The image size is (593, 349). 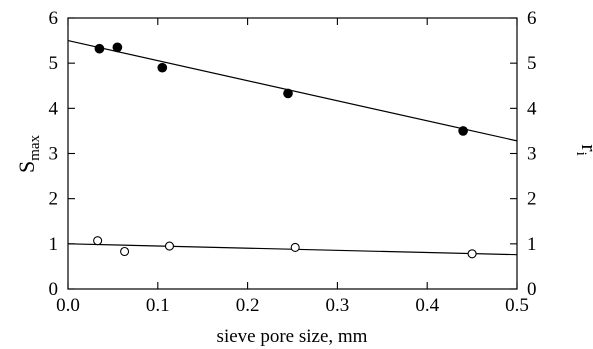 What do you see at coordinates (532, 154) in the screenshot?
I see `y-right-tick-label: 3` at bounding box center [532, 154].